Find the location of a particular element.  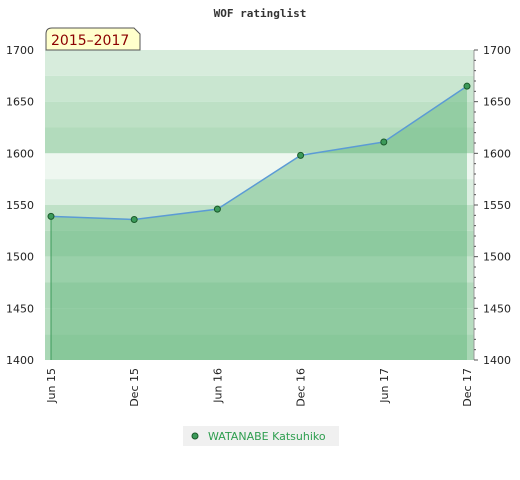

right-tick-labels: 1400 1450 1500 1550 1600 1650 1700 is located at coordinates (497, 205).